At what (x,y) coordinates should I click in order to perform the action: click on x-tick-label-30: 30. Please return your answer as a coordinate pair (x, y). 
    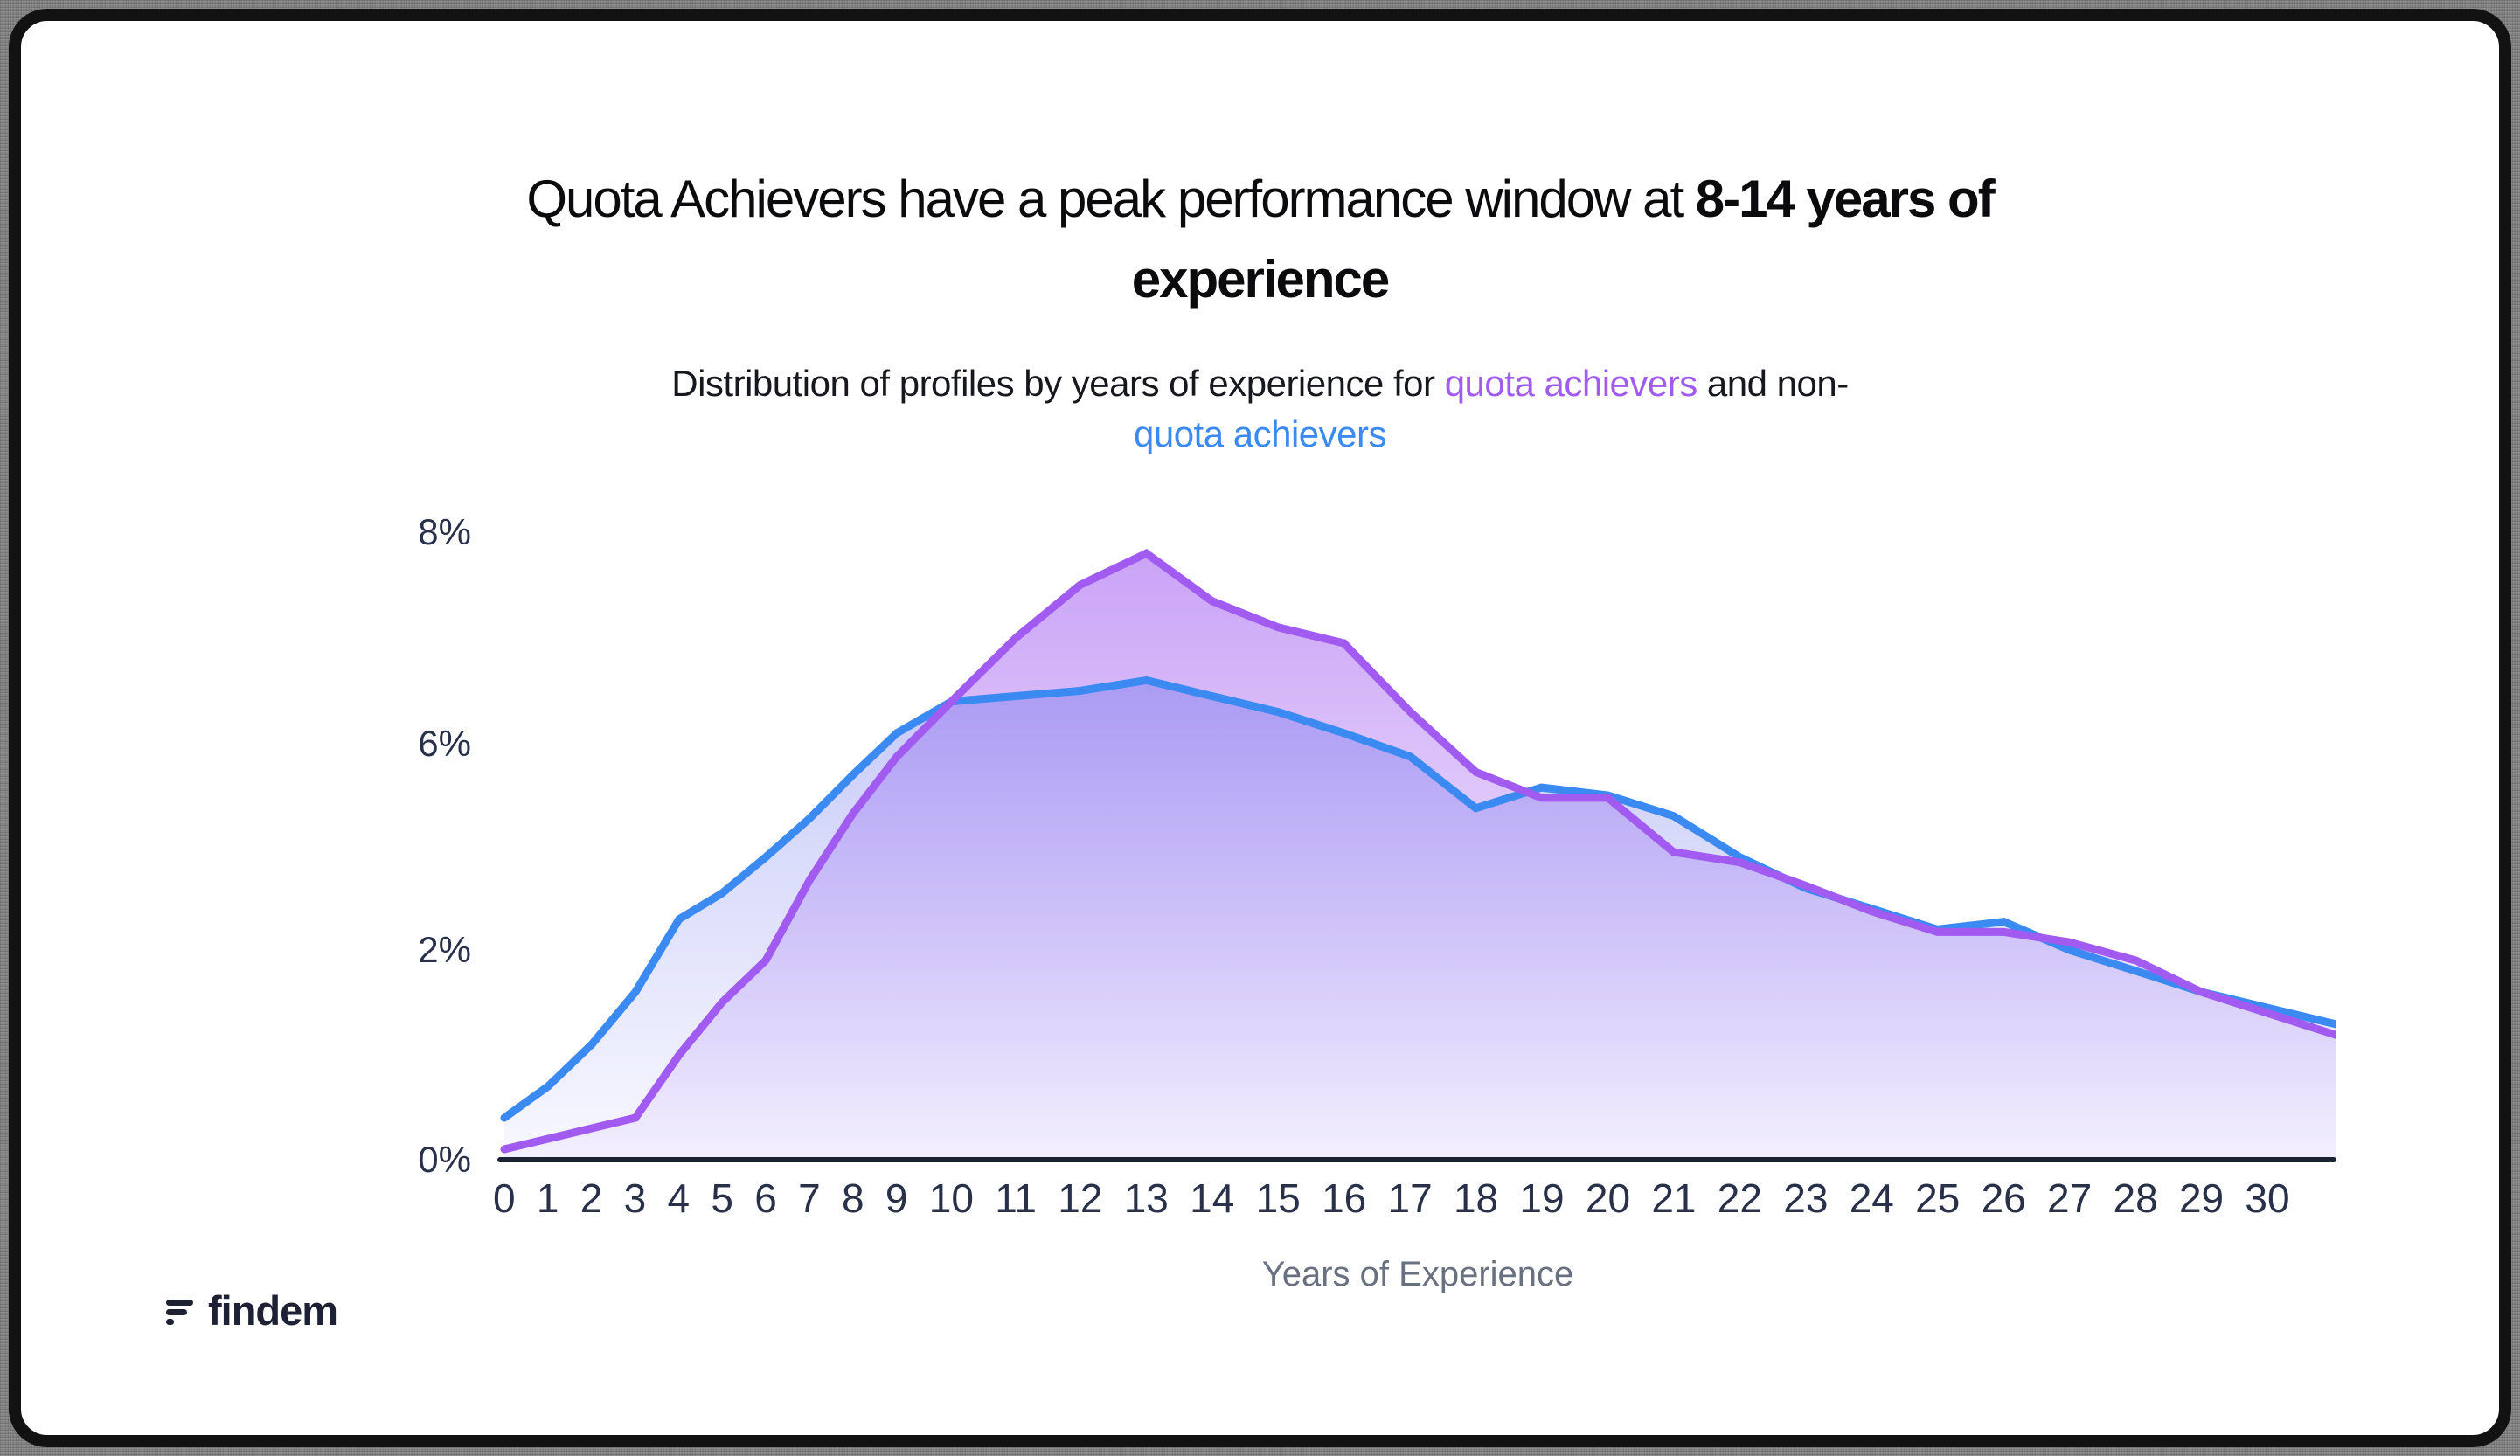
    Looking at the image, I should click on (2267, 1198).